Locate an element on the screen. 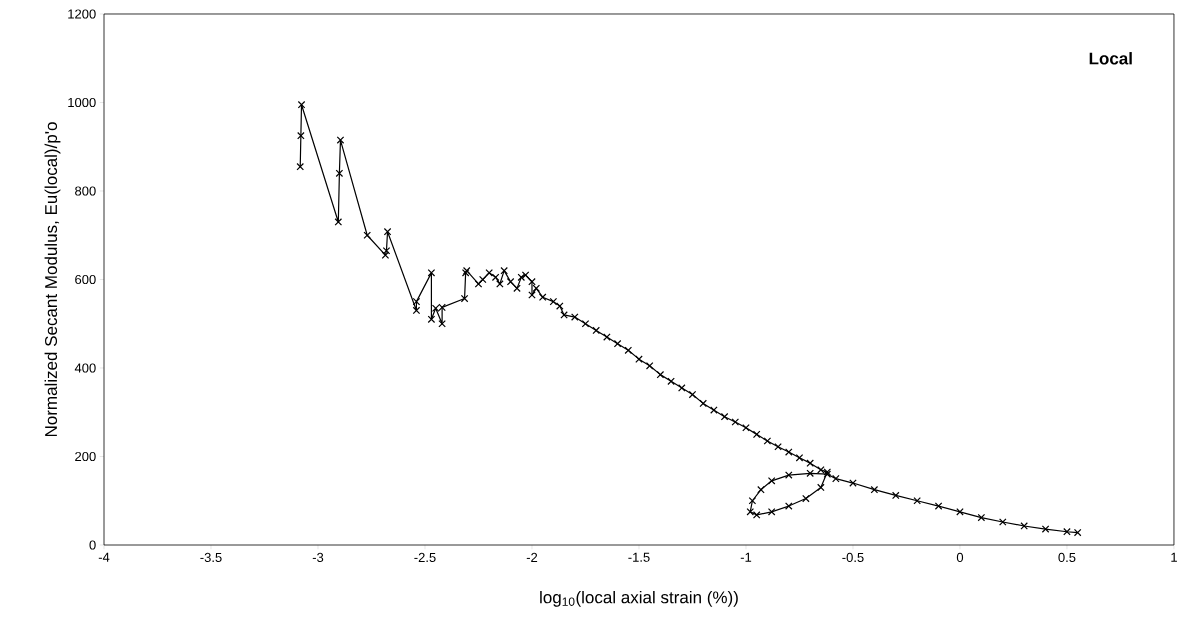  y-tick-label: 0 is located at coordinates (92, 545).